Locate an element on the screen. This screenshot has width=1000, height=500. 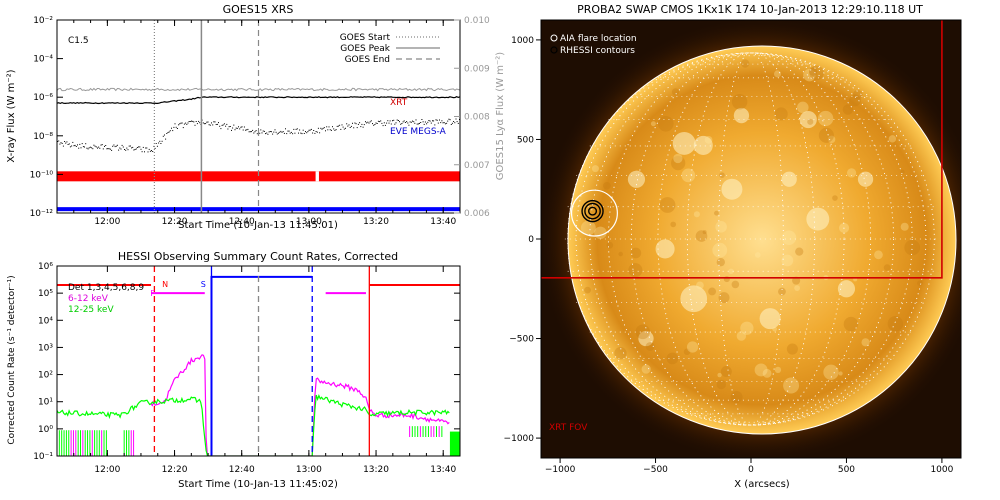
goes-ytick-label: 10⁻⁴ is located at coordinates (43, 60).